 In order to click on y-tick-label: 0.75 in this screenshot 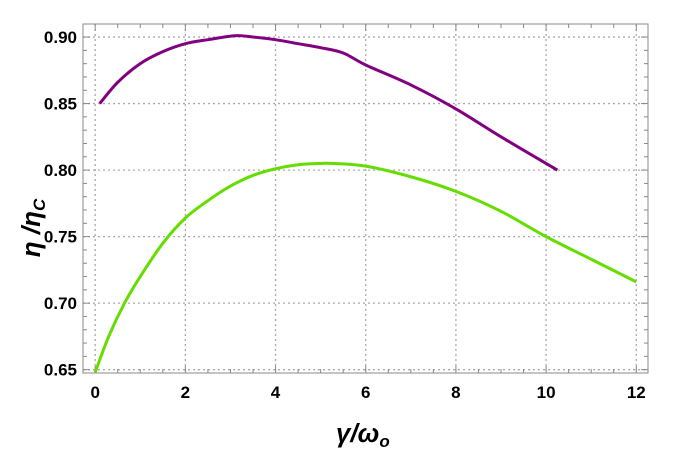, I will do `click(60, 237)`.